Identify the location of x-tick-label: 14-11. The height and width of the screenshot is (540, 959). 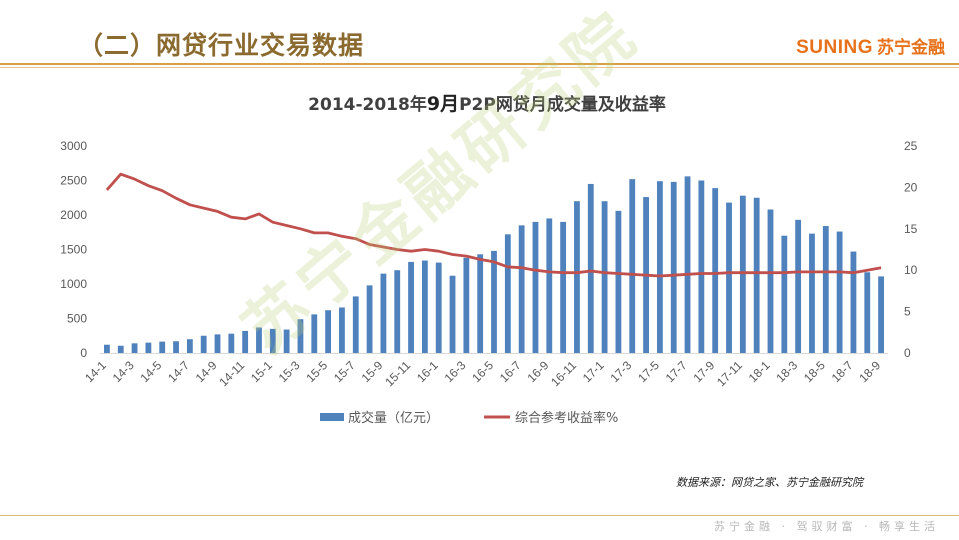
(231, 373).